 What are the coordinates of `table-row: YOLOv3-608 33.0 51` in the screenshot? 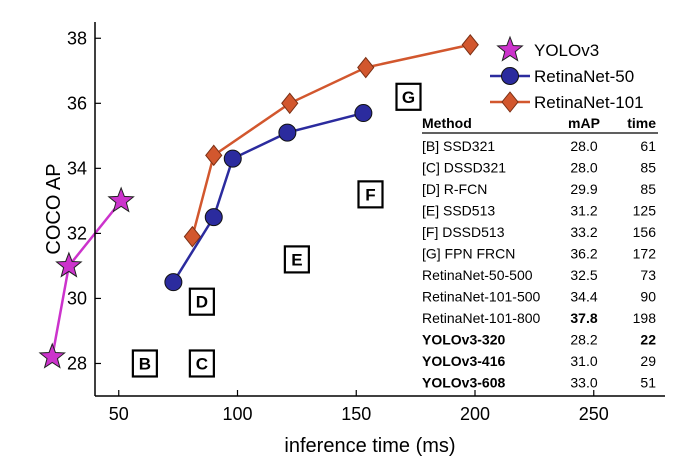 It's located at (539, 383).